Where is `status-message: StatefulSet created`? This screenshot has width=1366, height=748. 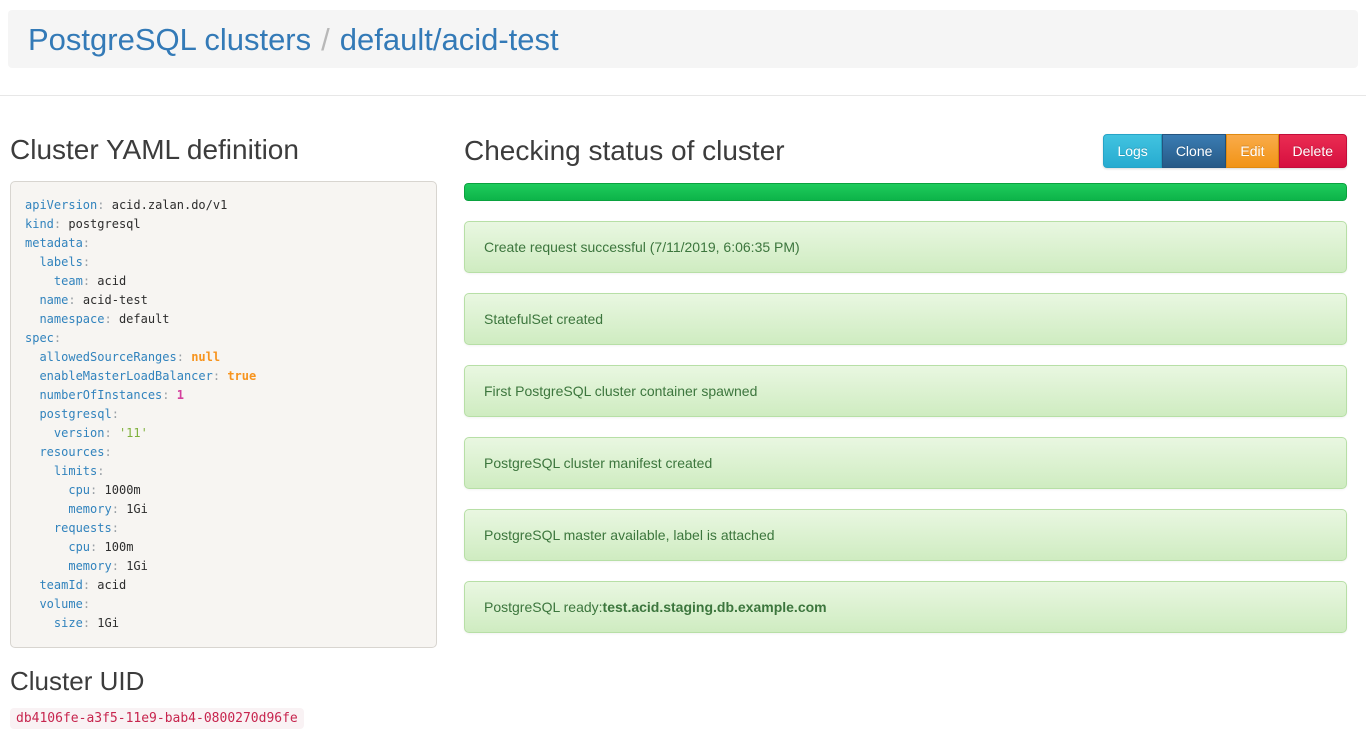
status-message: StatefulSet created is located at coordinates (905, 319).